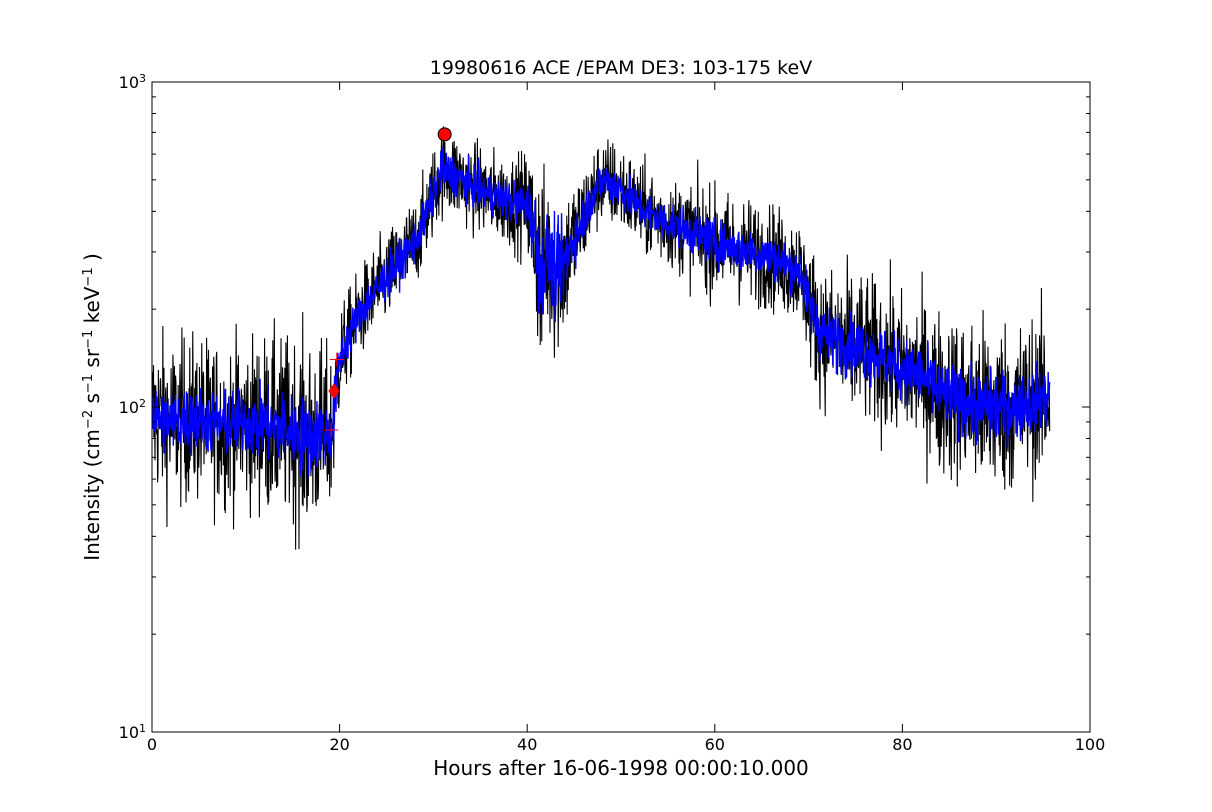 The height and width of the screenshot is (812, 1212). I want to click on x-tick-label: 60, so click(715, 744).